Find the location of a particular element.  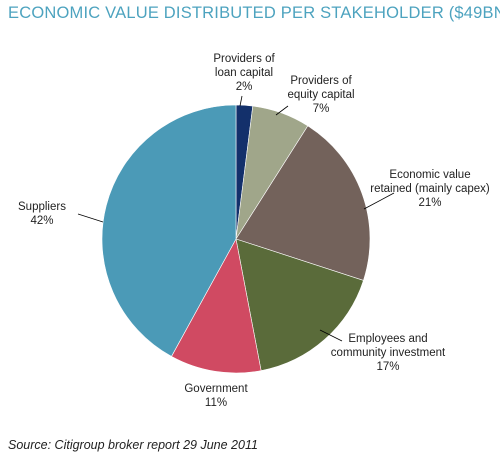

slice-label-line: Employees and is located at coordinates (388, 339).